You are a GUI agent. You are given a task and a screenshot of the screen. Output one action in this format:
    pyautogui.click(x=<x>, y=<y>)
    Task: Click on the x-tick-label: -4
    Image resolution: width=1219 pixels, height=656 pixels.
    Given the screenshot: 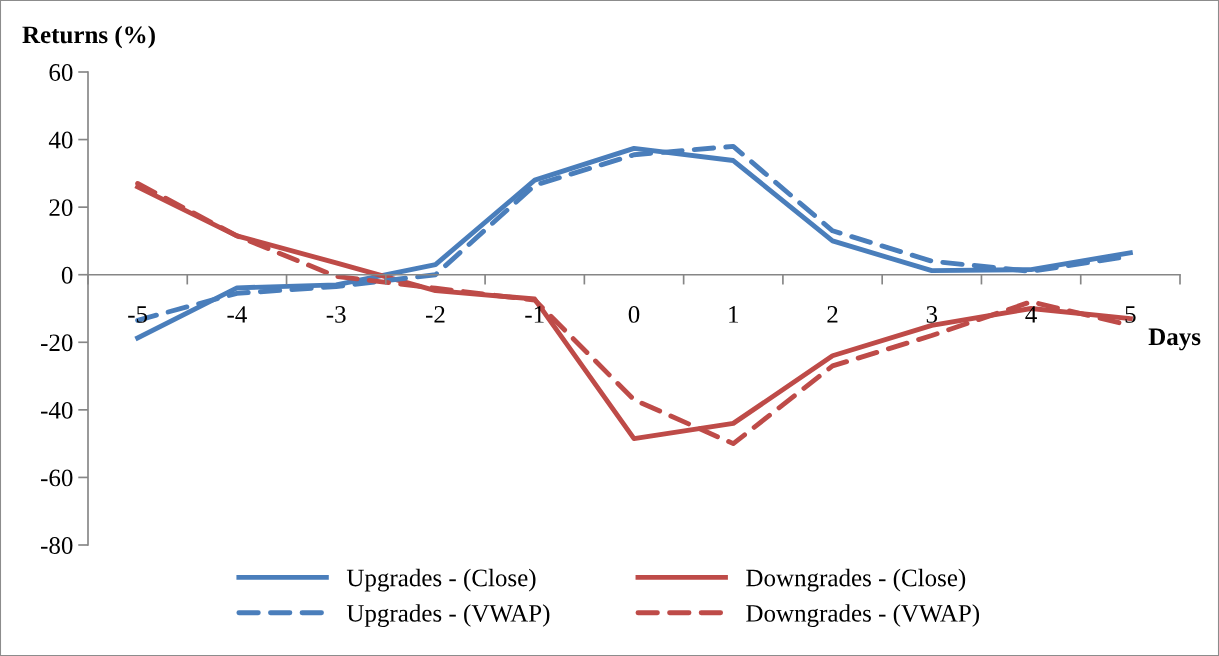 What is the action you would take?
    pyautogui.click(x=237, y=314)
    